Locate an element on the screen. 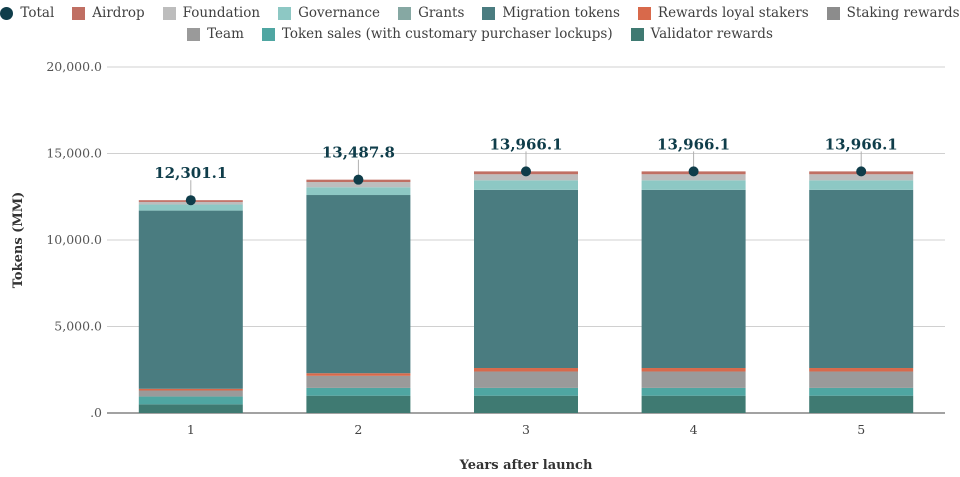  y-tick-label: 15,000.0 is located at coordinates (74, 153).